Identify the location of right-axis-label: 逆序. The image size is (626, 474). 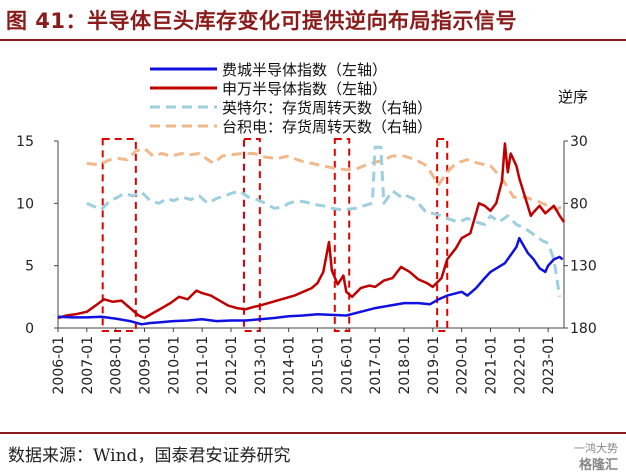
(573, 97).